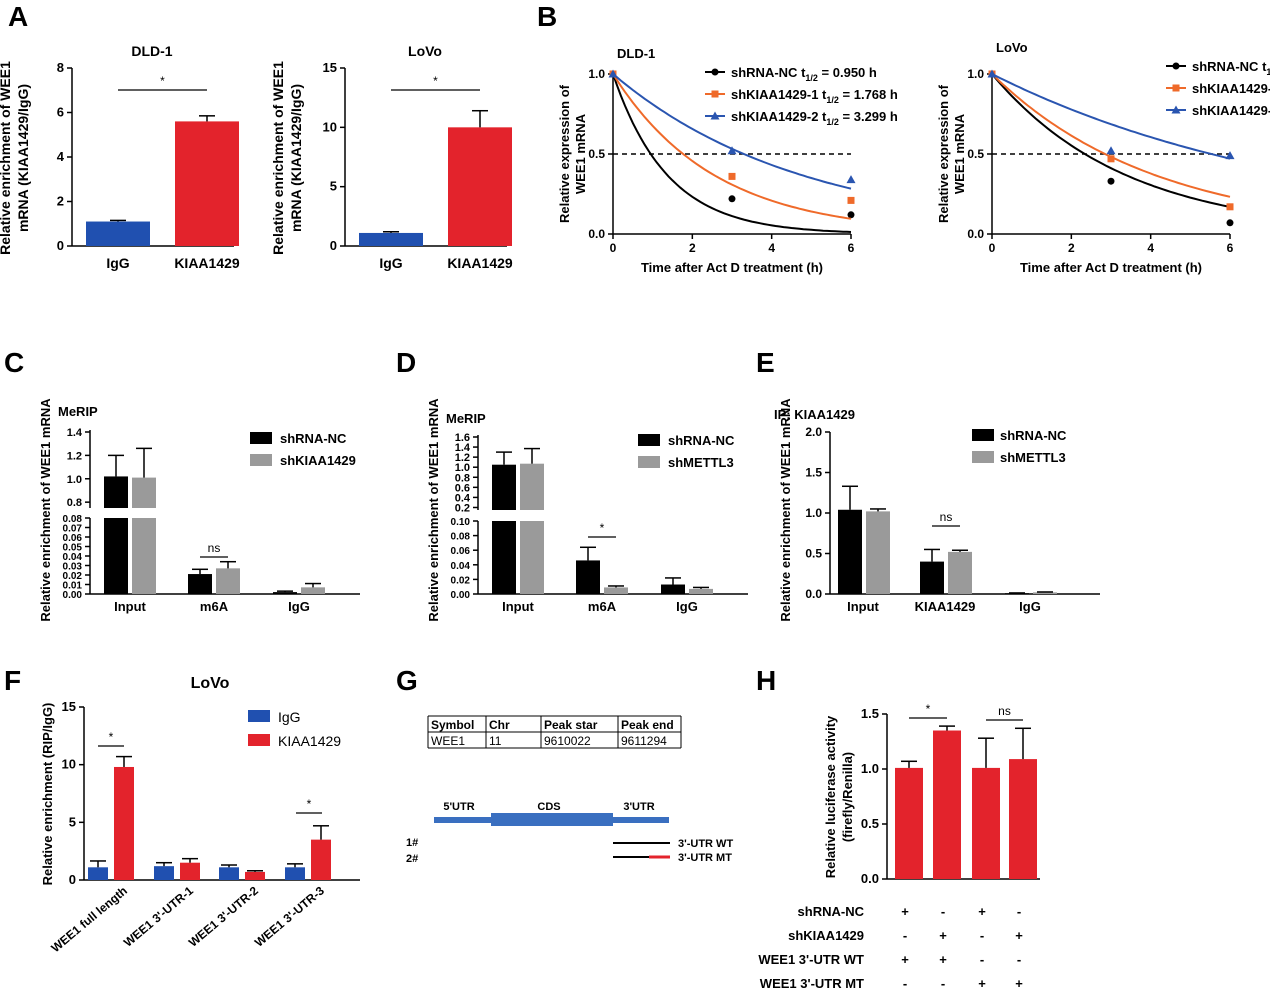 This screenshot has height=991, width=1270. I want to click on table-cell: 11, so click(495, 741).